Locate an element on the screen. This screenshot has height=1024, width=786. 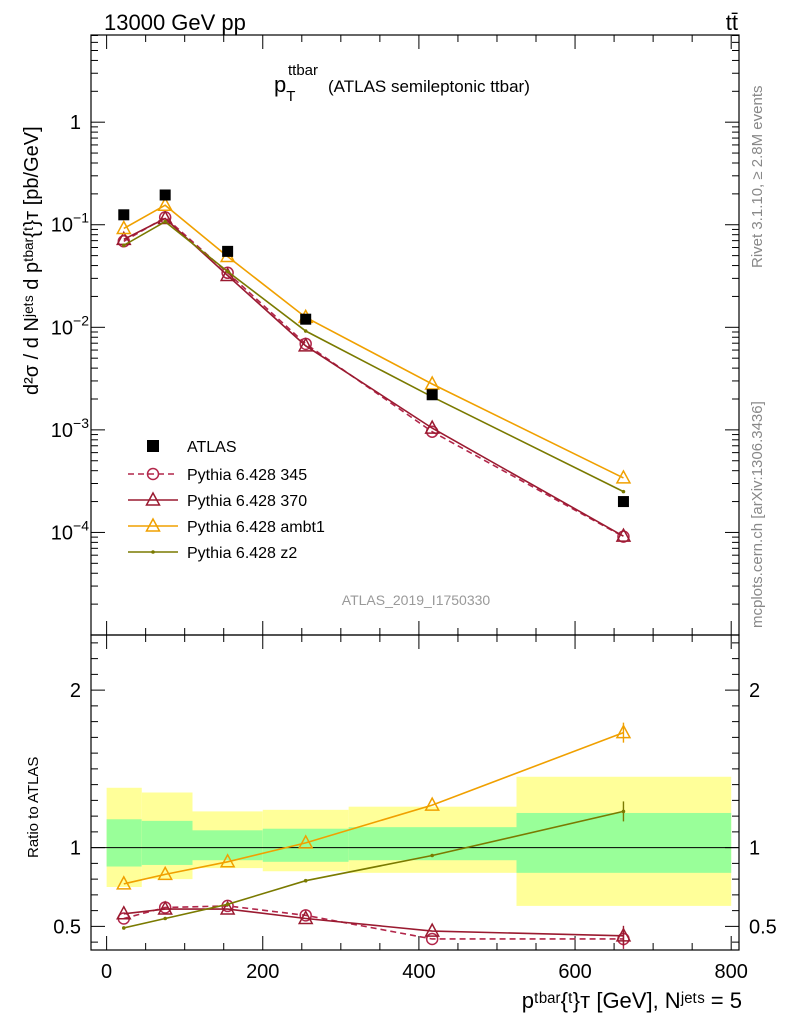
legend-label-ambt1: Pythia 6.428 ambt1 is located at coordinates (256, 527).